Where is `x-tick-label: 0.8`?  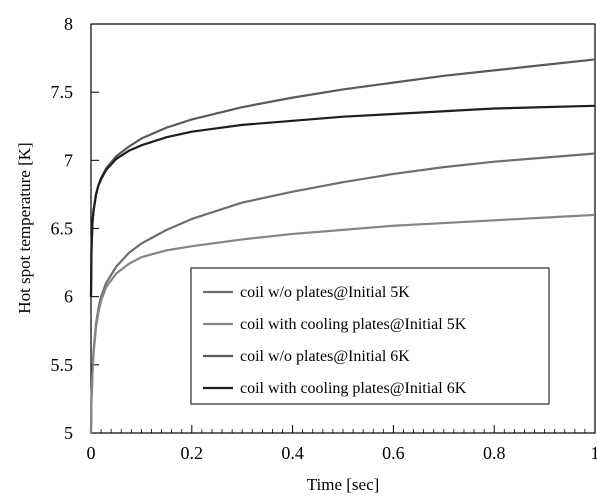
x-tick-label: 0.8 is located at coordinates (494, 453).